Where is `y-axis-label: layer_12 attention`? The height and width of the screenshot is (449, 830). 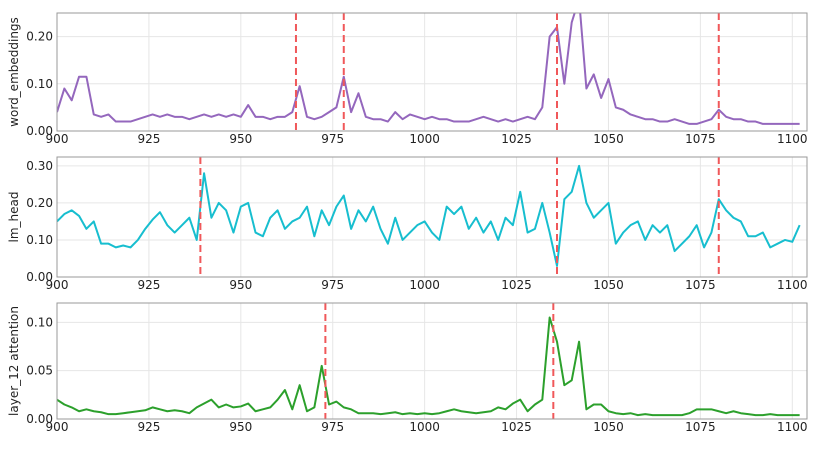
y-axis-label: layer_12 attention is located at coordinates (14, 361).